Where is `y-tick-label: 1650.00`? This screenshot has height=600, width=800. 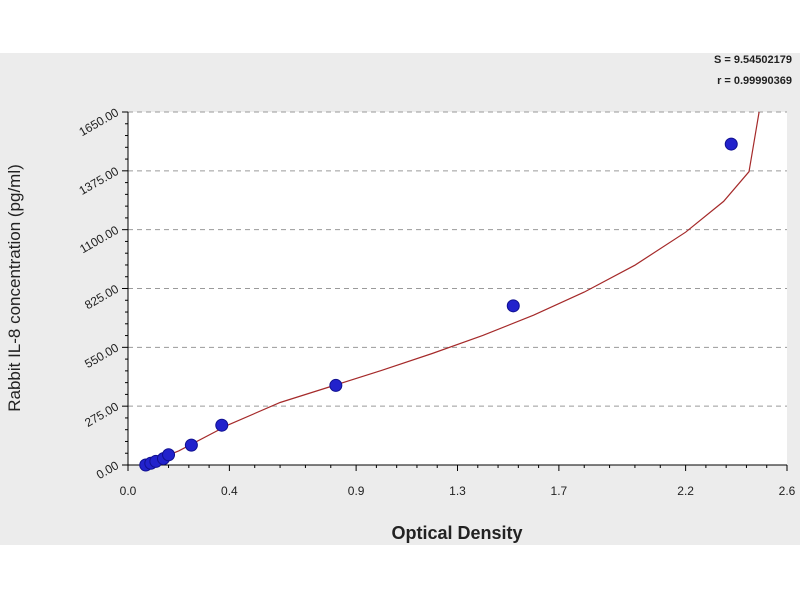
y-tick-label: 1650.00 is located at coordinates (99, 122).